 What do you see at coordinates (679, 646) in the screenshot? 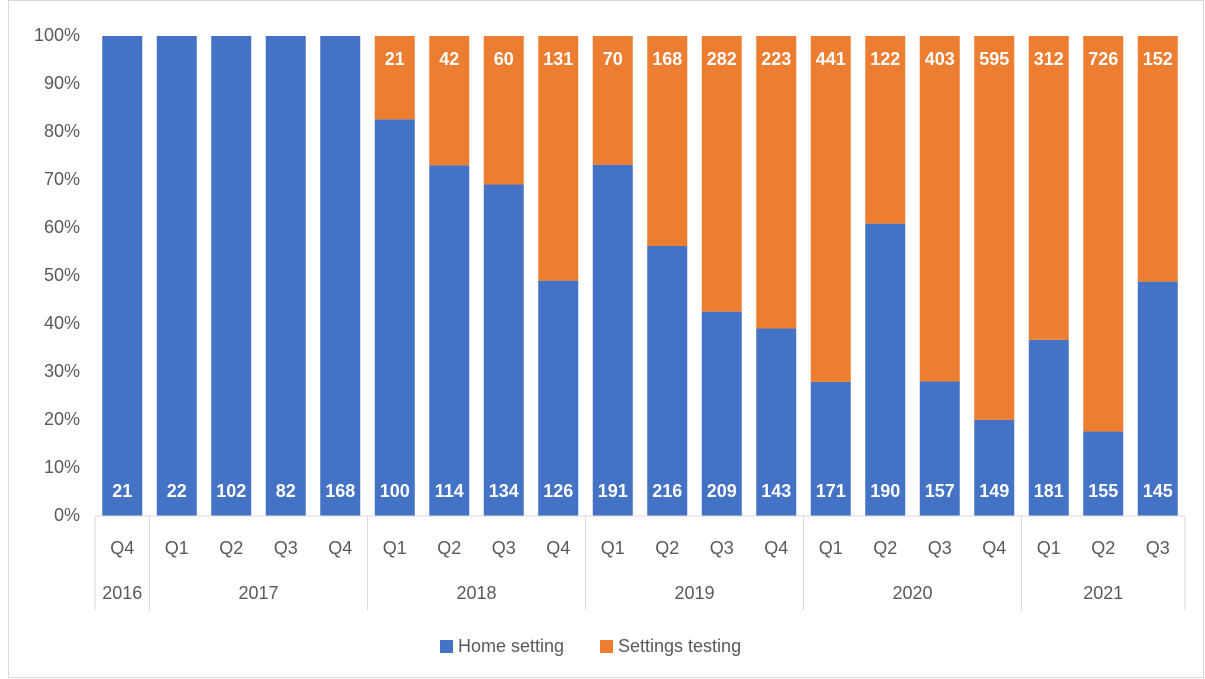
I see `legend-label: Settings testing` at bounding box center [679, 646].